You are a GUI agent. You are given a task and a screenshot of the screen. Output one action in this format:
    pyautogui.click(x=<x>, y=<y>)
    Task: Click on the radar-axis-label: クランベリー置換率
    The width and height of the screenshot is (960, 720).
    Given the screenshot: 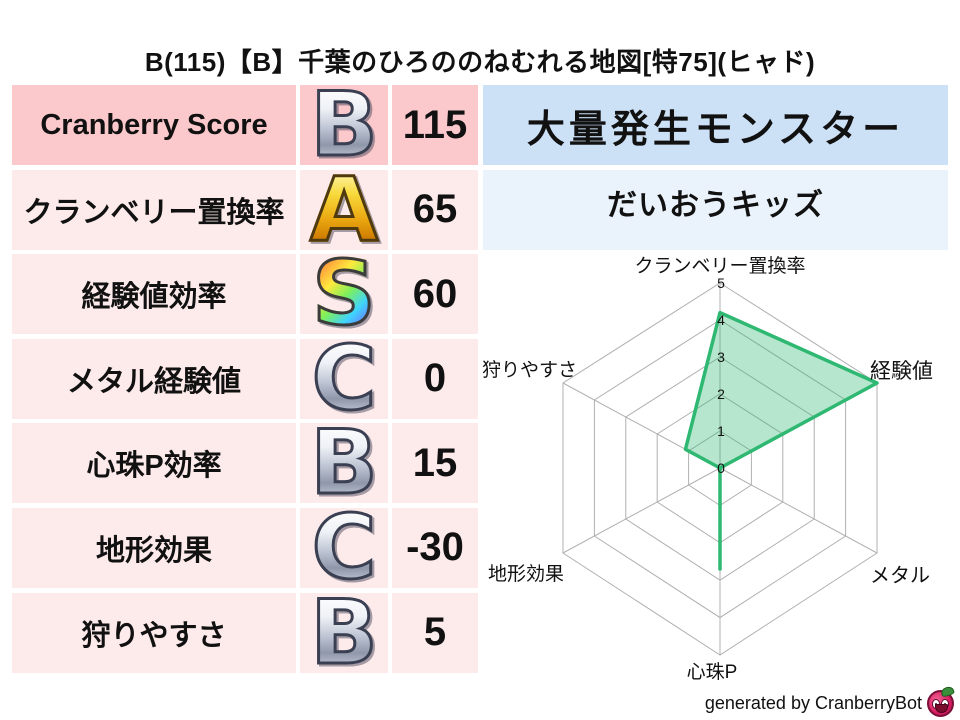 What is the action you would take?
    pyautogui.click(x=719, y=266)
    